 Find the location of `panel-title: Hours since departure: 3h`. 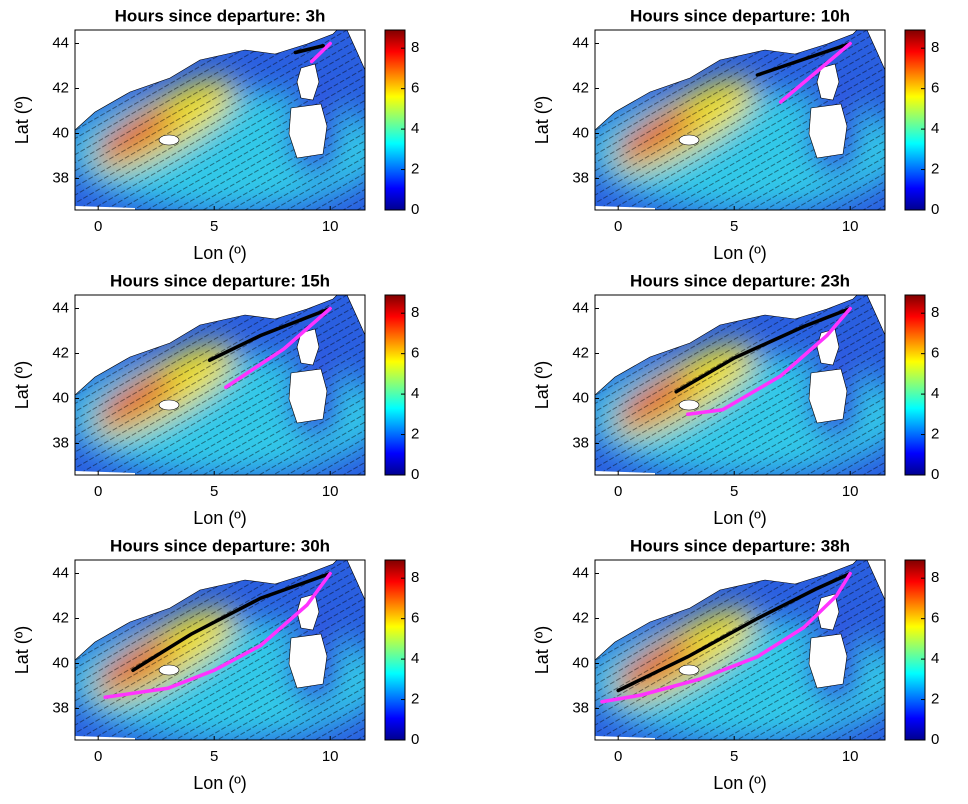

panel-title: Hours since departure: 3h is located at coordinates (220, 15).